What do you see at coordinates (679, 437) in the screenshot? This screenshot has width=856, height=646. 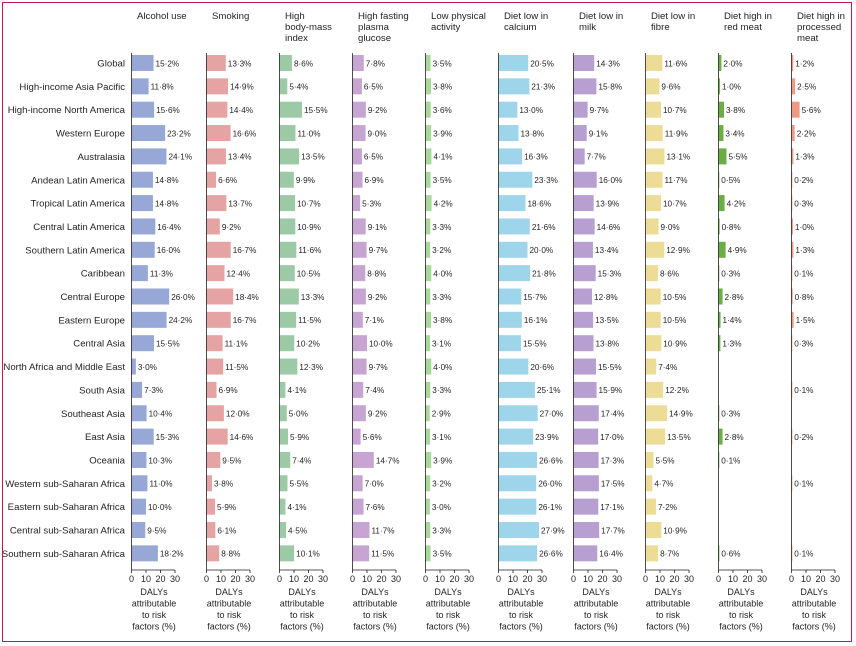 I see `value-label: 13·5%` at bounding box center [679, 437].